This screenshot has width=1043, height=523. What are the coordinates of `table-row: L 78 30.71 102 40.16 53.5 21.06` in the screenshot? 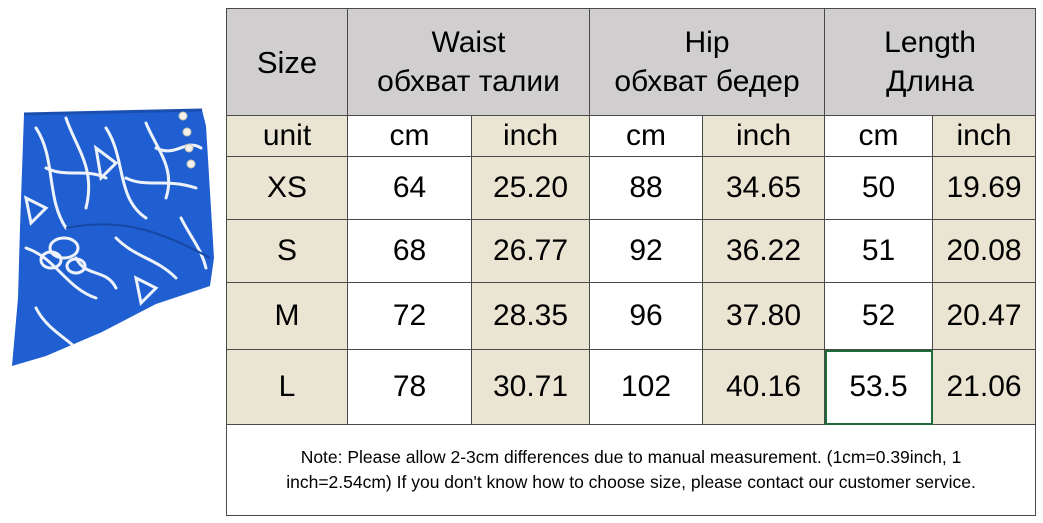 It's located at (631, 387).